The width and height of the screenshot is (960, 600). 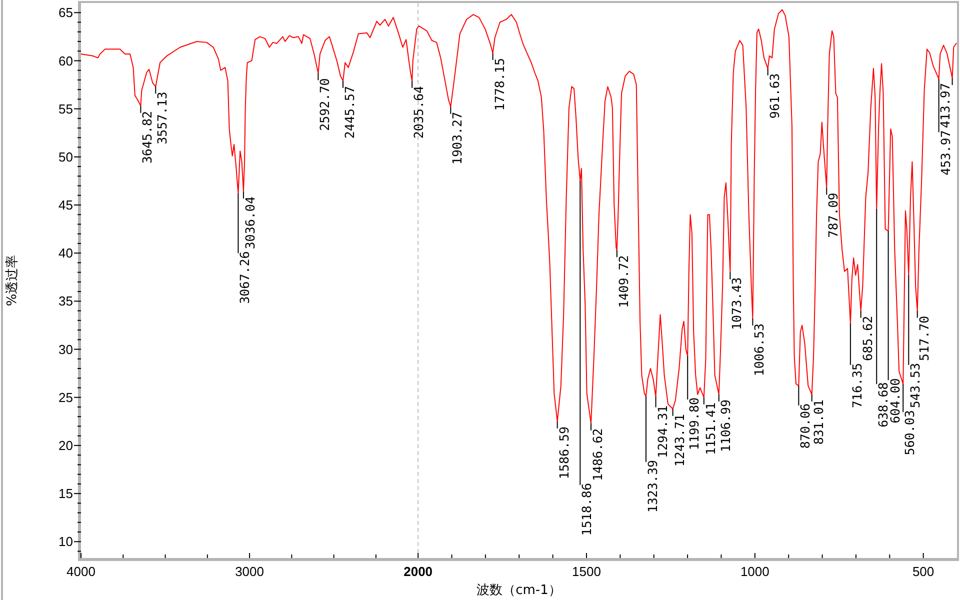 What do you see at coordinates (12, 280) in the screenshot?
I see `y-axis-title: %透过率` at bounding box center [12, 280].